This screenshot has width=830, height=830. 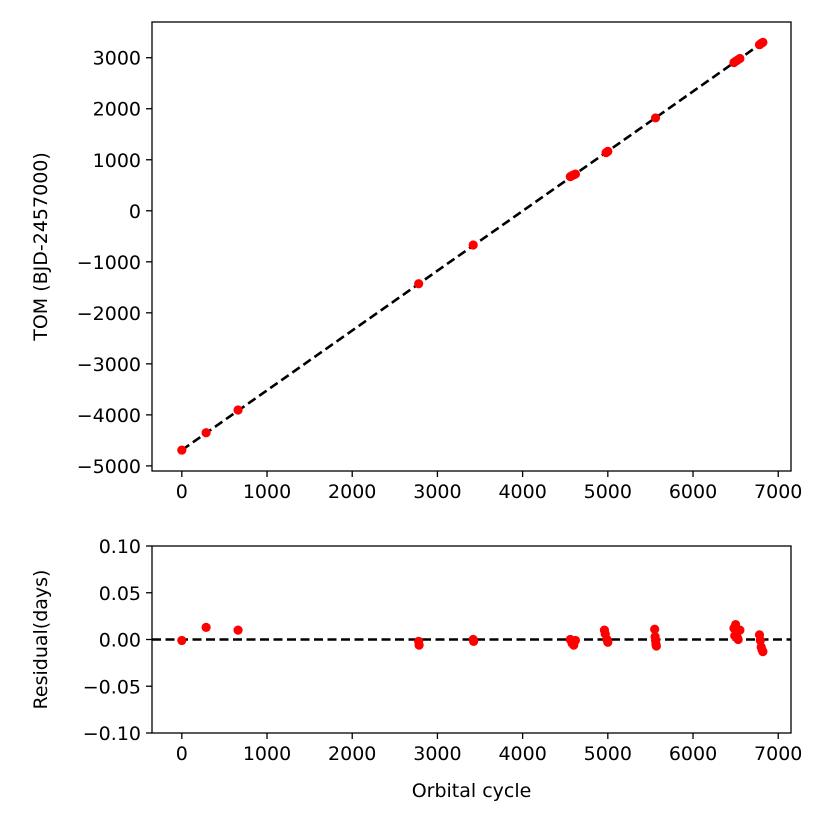 I want to click on tom-y-axis-label: TOM (BJD-2457000), so click(x=41, y=247).